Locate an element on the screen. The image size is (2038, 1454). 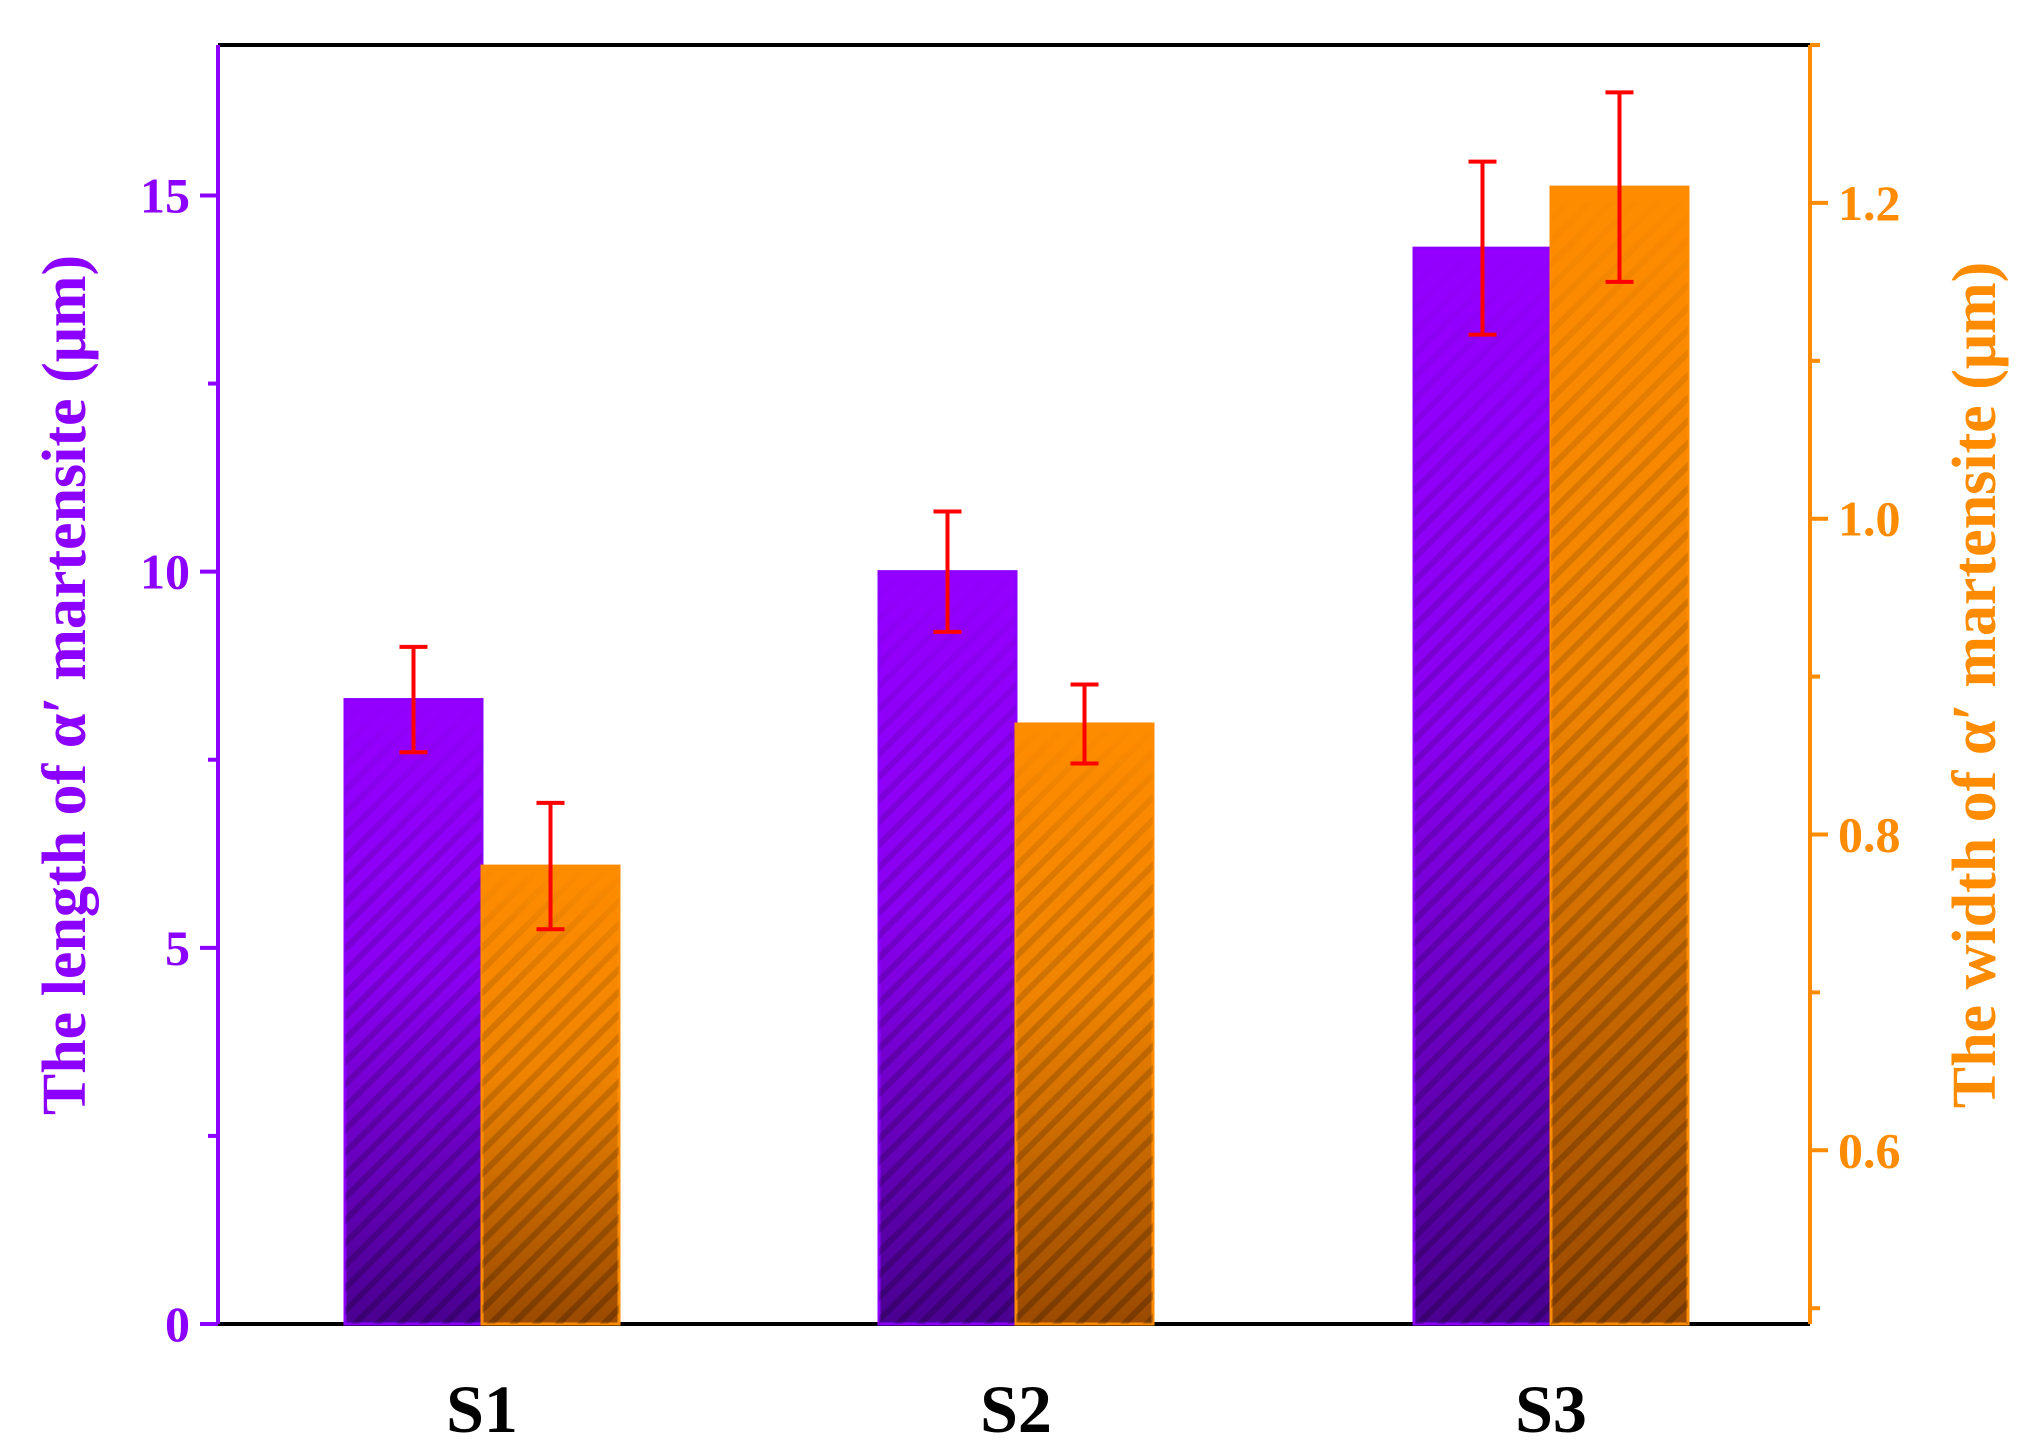
bar-hatch-s2-series2 is located at coordinates (1084, 1023).